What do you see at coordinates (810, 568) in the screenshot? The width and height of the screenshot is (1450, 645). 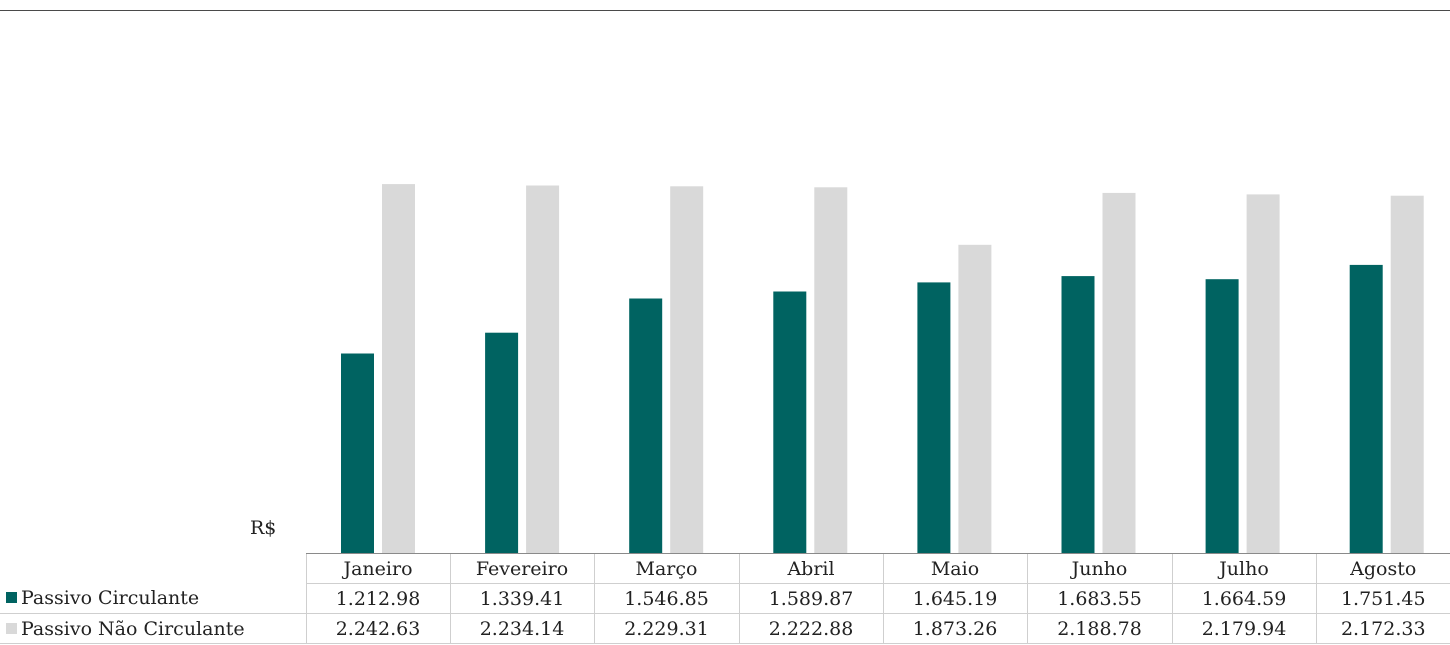 I see `category-label: Abril` at bounding box center [810, 568].